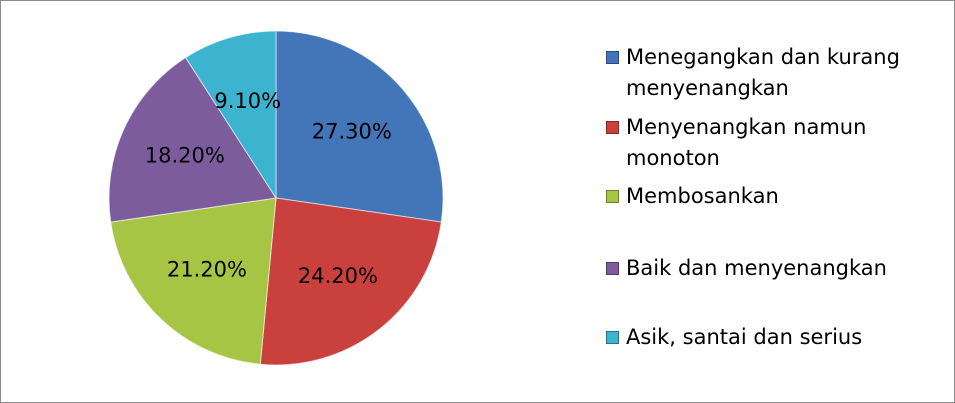  Describe the element at coordinates (702, 196) in the screenshot. I see `legend-label: Membosankan` at that location.